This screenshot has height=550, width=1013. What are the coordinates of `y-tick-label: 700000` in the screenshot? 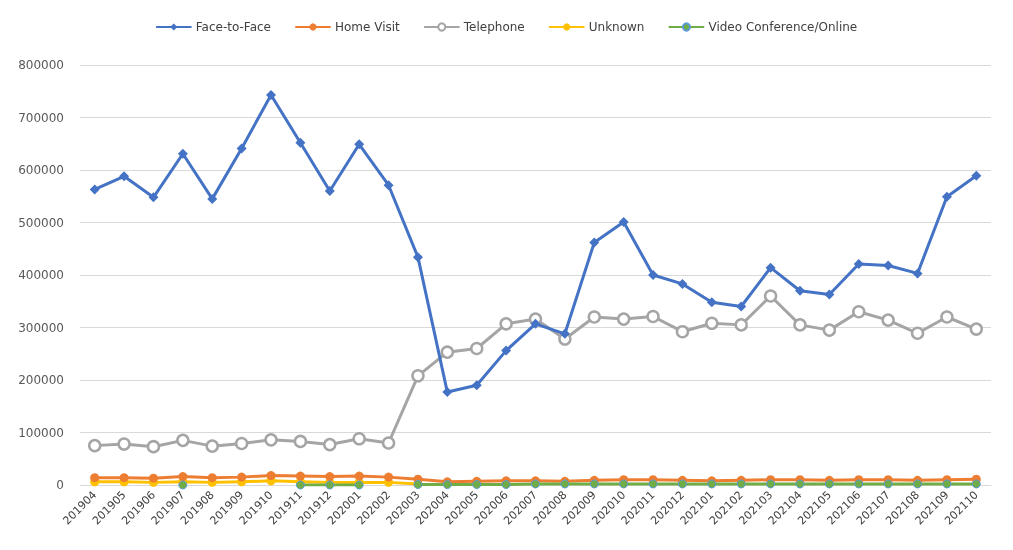 It's located at (41, 117).